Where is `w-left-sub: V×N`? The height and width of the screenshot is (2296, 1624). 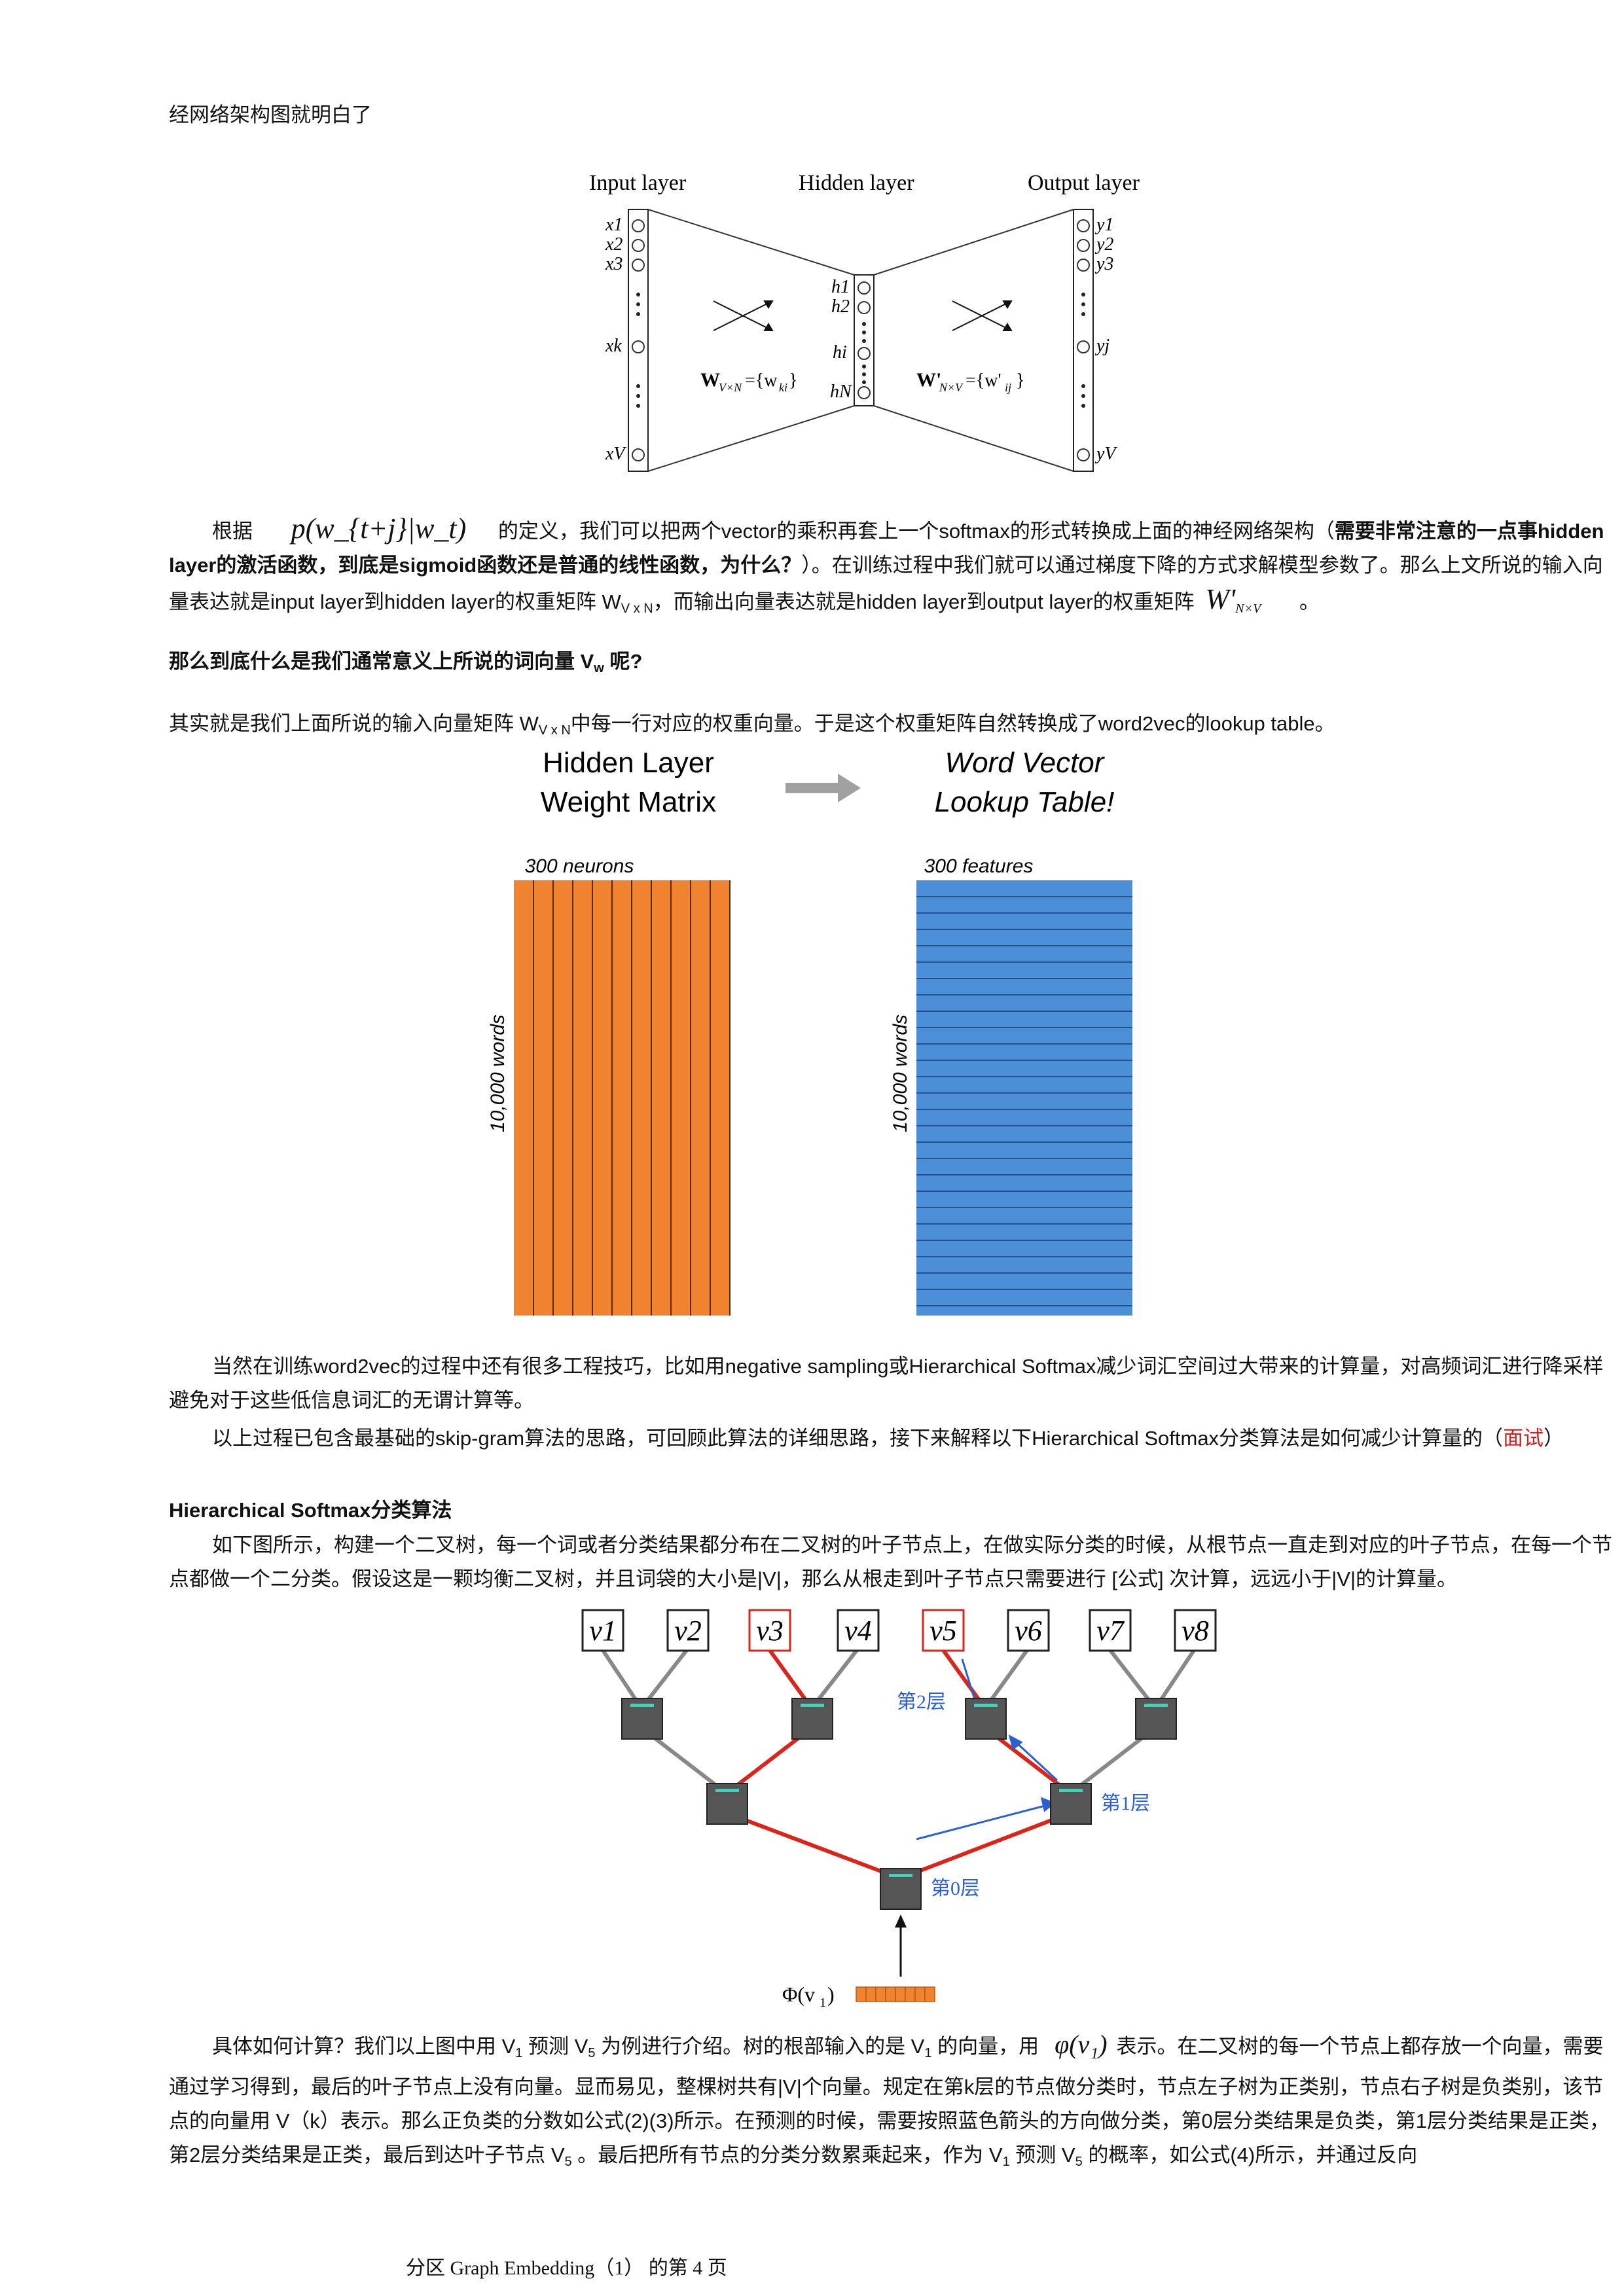 w-left-sub: V×N is located at coordinates (730, 388).